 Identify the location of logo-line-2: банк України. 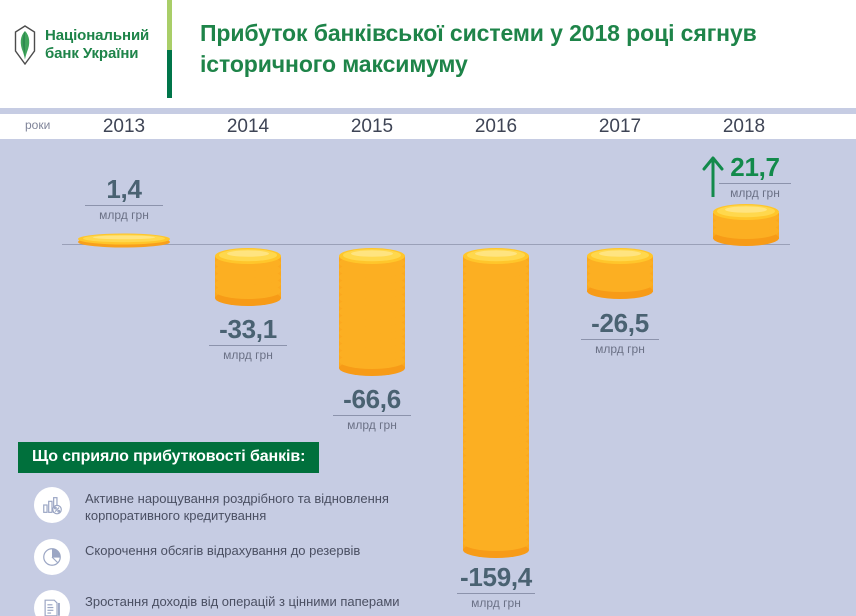
(92, 53).